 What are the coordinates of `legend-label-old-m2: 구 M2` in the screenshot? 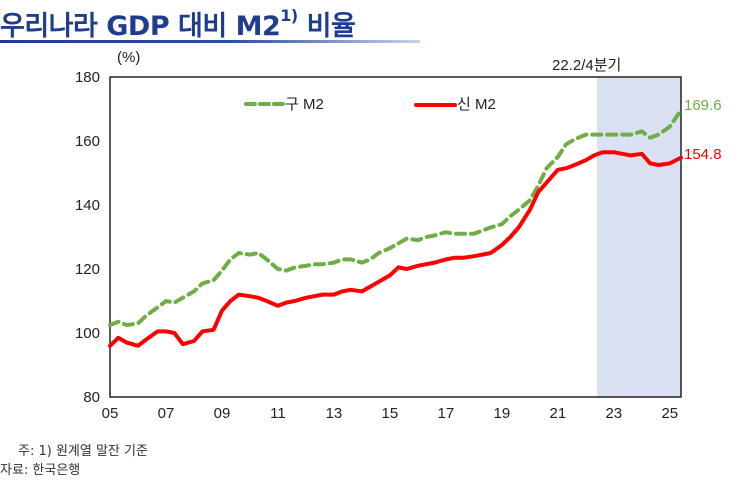 It's located at (304, 104).